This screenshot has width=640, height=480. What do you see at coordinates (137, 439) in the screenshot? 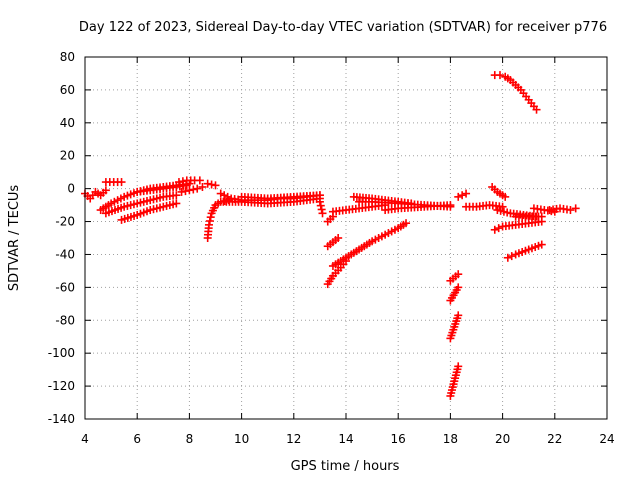
I see `x-tick-label: 6` at bounding box center [137, 439].